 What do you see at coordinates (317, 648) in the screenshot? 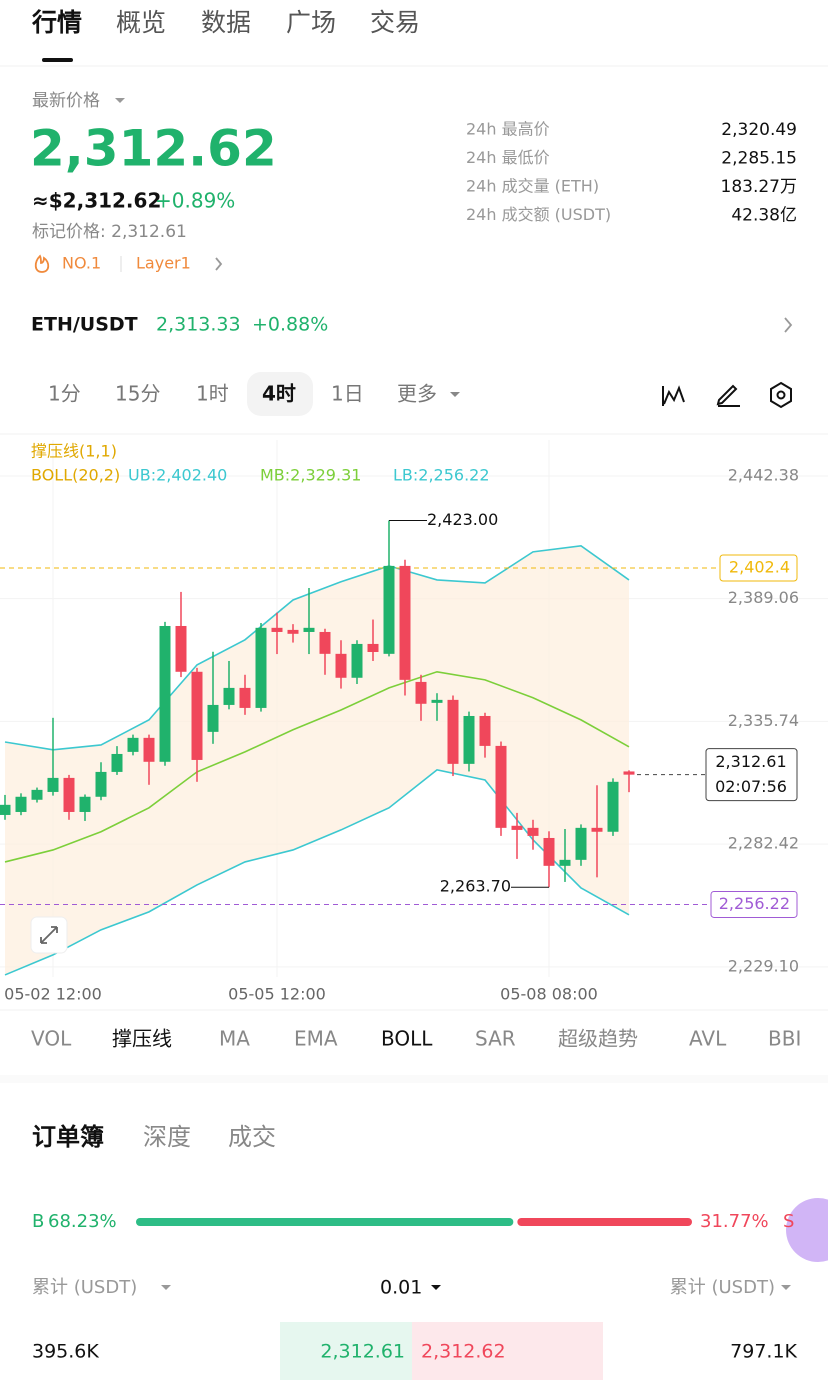
I see `boll-upper` at bounding box center [317, 648].